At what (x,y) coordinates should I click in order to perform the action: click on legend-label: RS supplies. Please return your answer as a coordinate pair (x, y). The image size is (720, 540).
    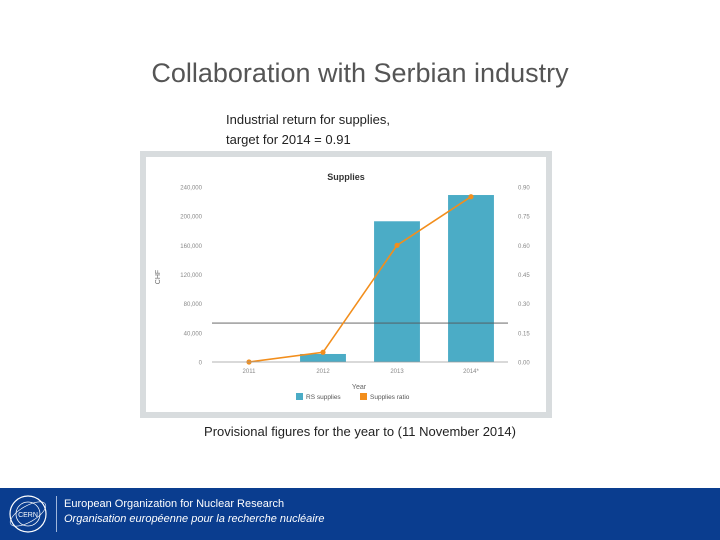
    Looking at the image, I should click on (323, 397).